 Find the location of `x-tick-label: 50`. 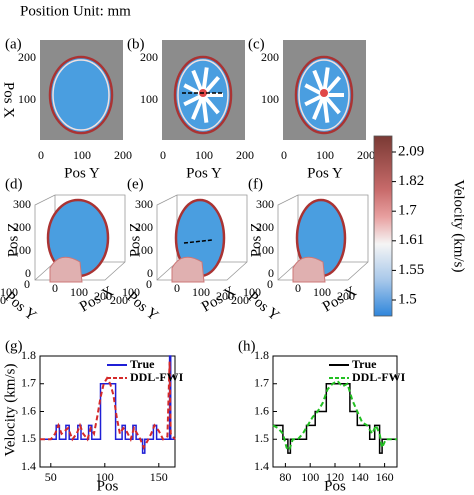

x-tick-label: 50 is located at coordinates (51, 477).